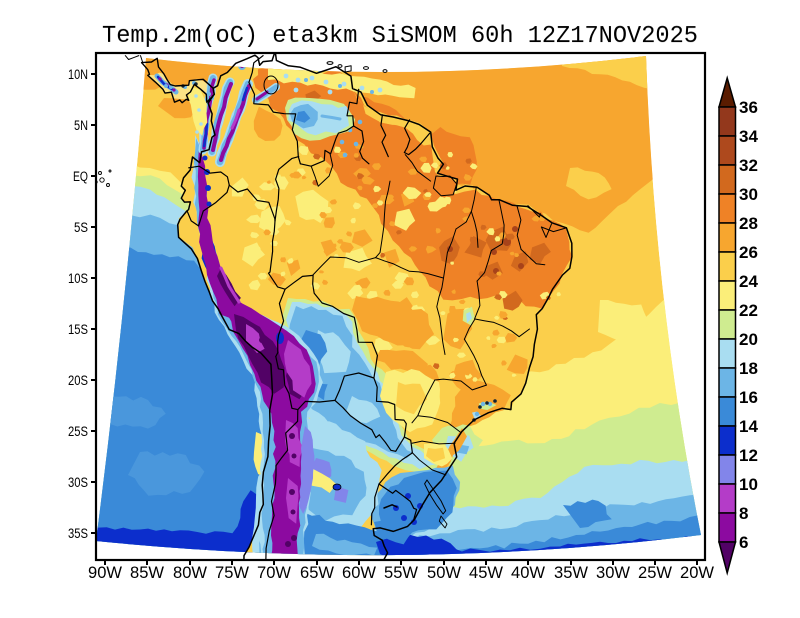  Describe the element at coordinates (190, 573) in the screenshot. I see `svg-text: 80W` at that location.